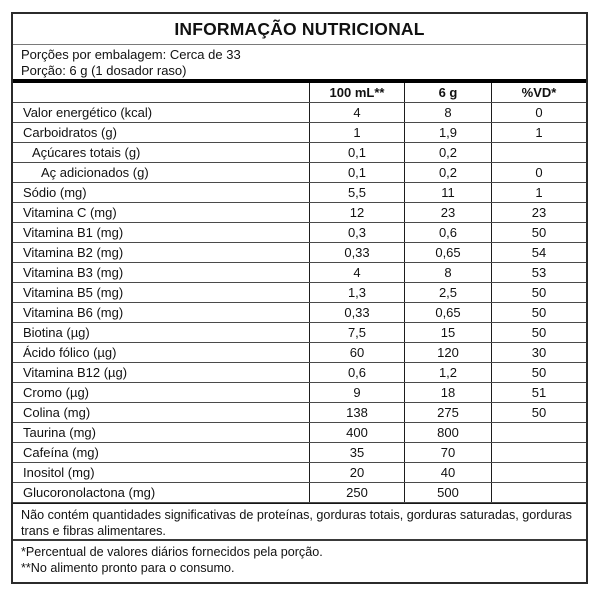 The height and width of the screenshot is (600, 600). Describe the element at coordinates (86, 152) in the screenshot. I see `nutrient-name: Açúcares totais (g)` at that location.